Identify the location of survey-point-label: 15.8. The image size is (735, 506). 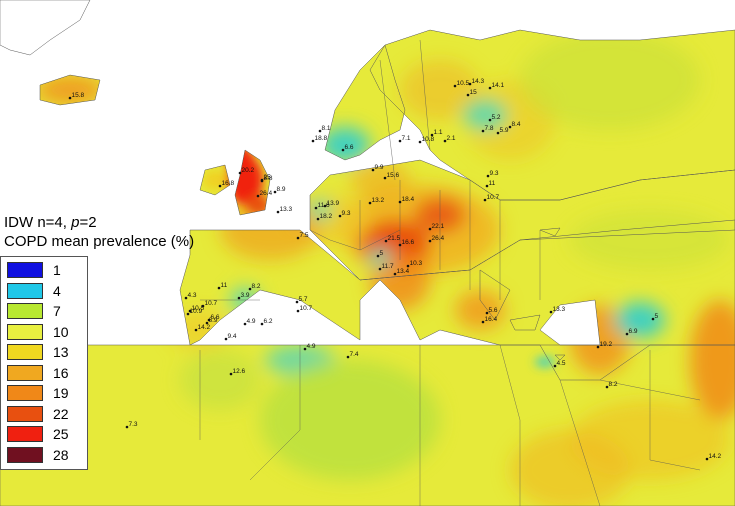
(78, 95).